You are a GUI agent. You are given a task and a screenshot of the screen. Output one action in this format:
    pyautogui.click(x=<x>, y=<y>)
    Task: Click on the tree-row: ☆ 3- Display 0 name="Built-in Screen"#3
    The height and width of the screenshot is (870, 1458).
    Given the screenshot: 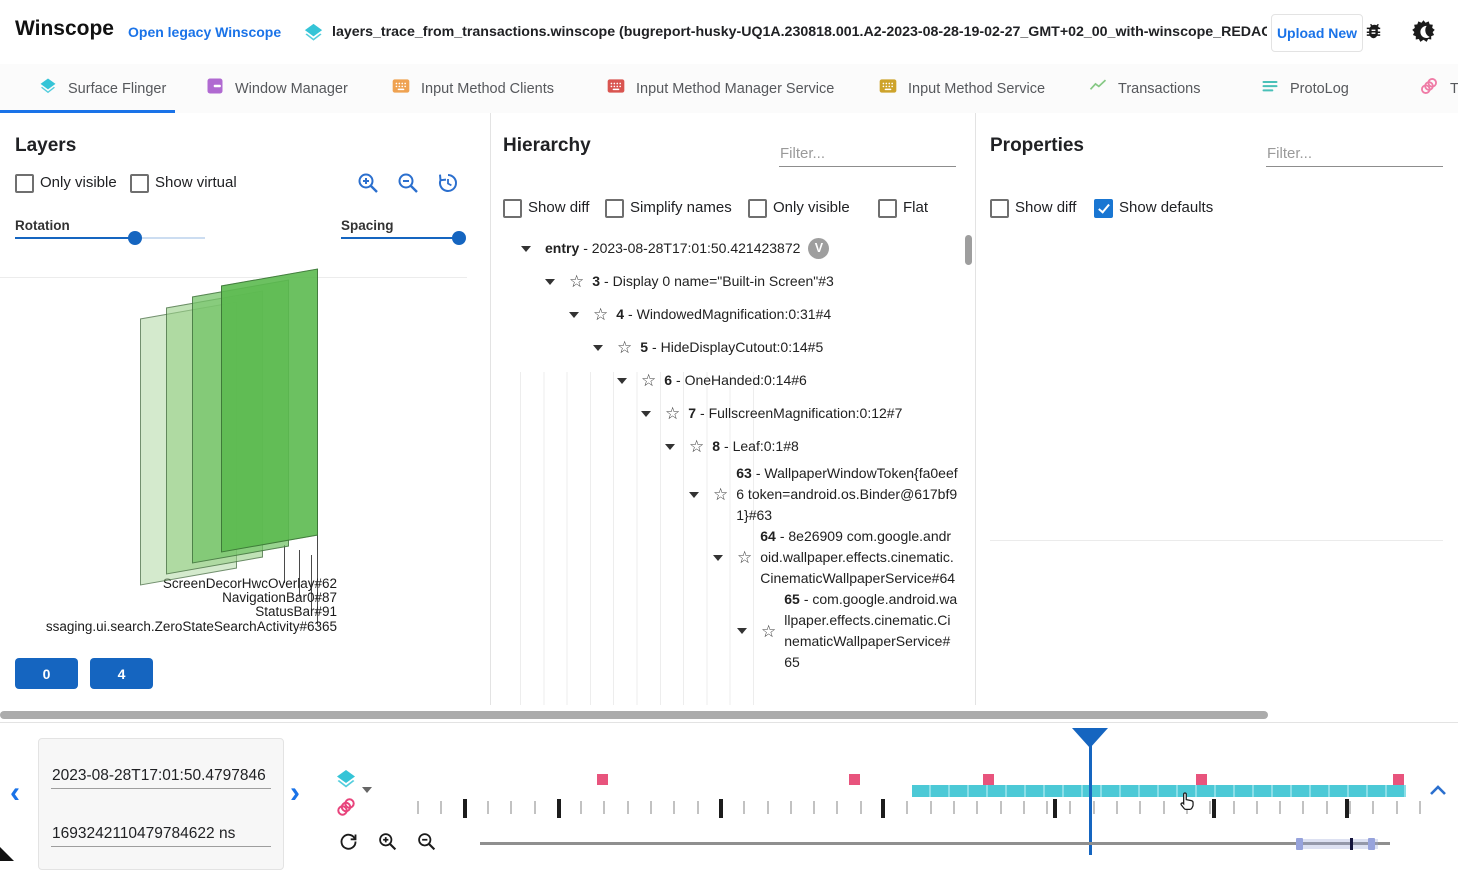 What is the action you would take?
    pyautogui.click(x=733, y=281)
    